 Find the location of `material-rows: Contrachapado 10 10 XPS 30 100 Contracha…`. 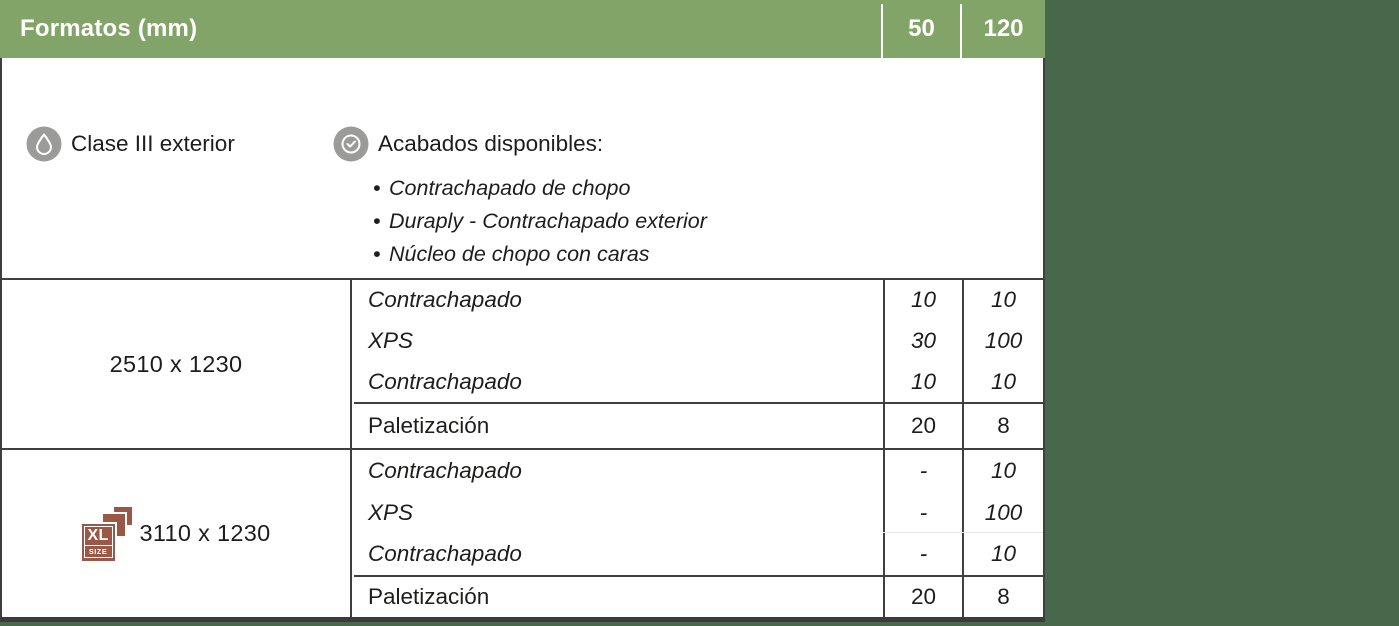

material-rows: Contrachapado 10 10 XPS 30 100 Contracha… is located at coordinates (698, 341).